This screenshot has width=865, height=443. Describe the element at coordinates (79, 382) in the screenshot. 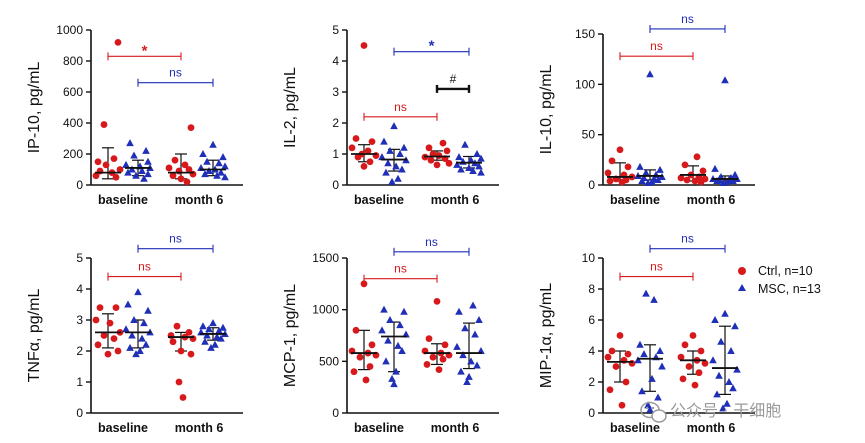

I see `y-tick-label: 1` at that location.